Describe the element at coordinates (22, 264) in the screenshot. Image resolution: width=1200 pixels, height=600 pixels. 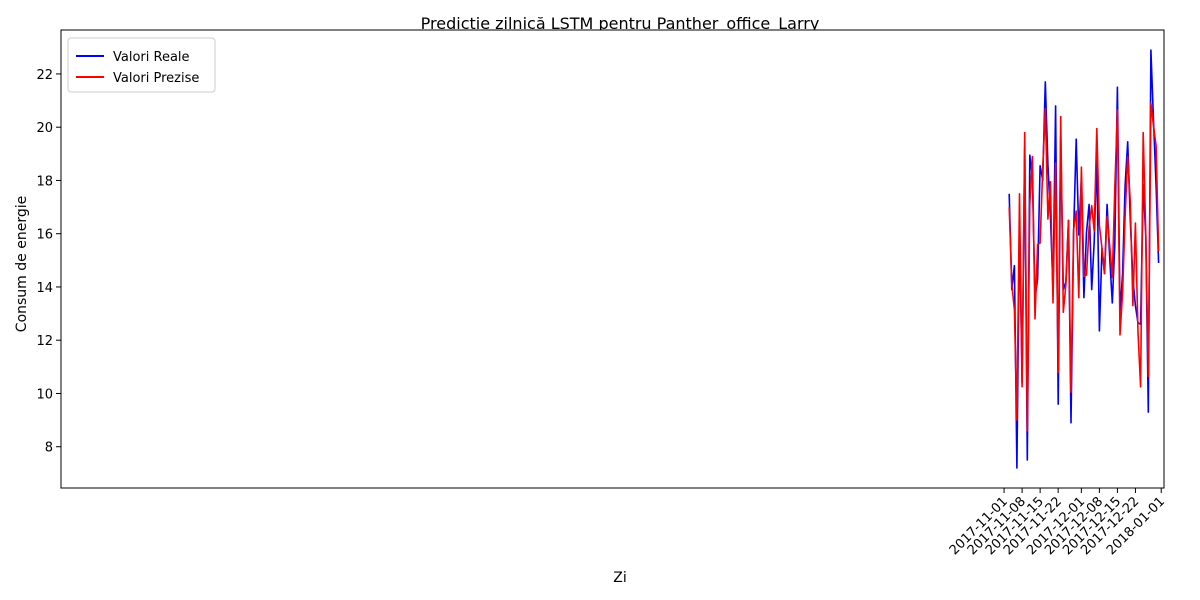
I see `y-axis-label: Consum de energie` at that location.